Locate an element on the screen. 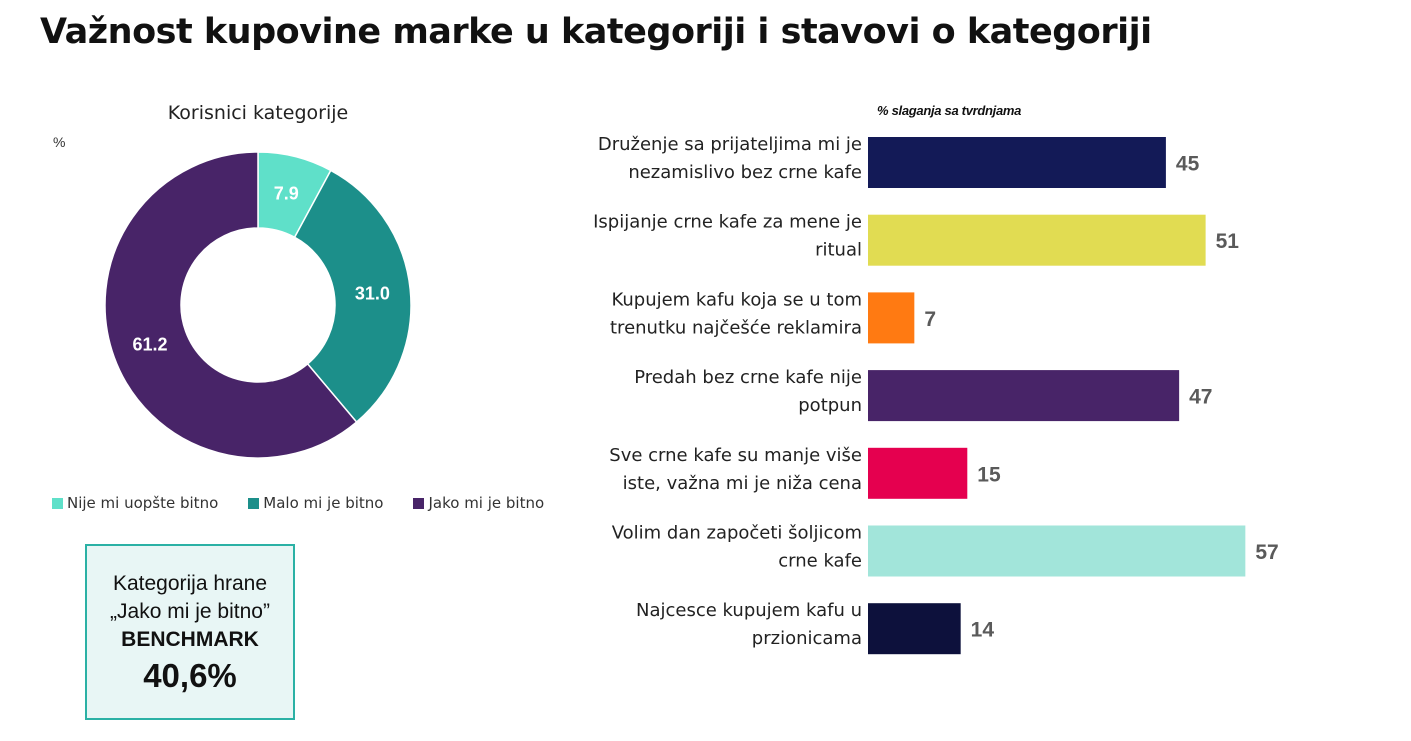  donut-chart: 7.9 31.0 61.2 is located at coordinates (258, 305).